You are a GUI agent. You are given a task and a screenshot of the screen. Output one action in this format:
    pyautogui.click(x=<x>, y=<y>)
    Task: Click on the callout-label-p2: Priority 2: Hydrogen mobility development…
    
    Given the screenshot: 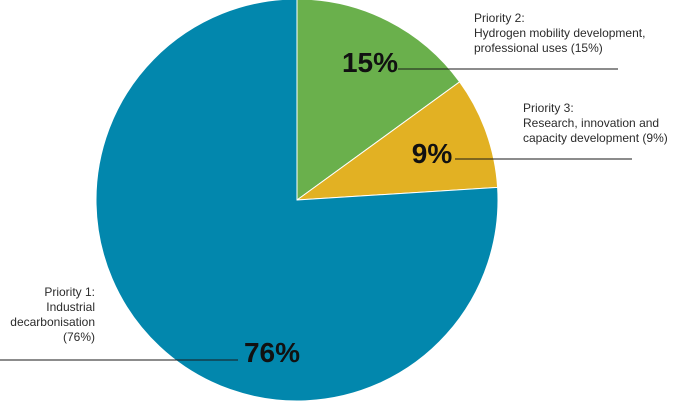 What is the action you would take?
    pyautogui.click(x=559, y=33)
    